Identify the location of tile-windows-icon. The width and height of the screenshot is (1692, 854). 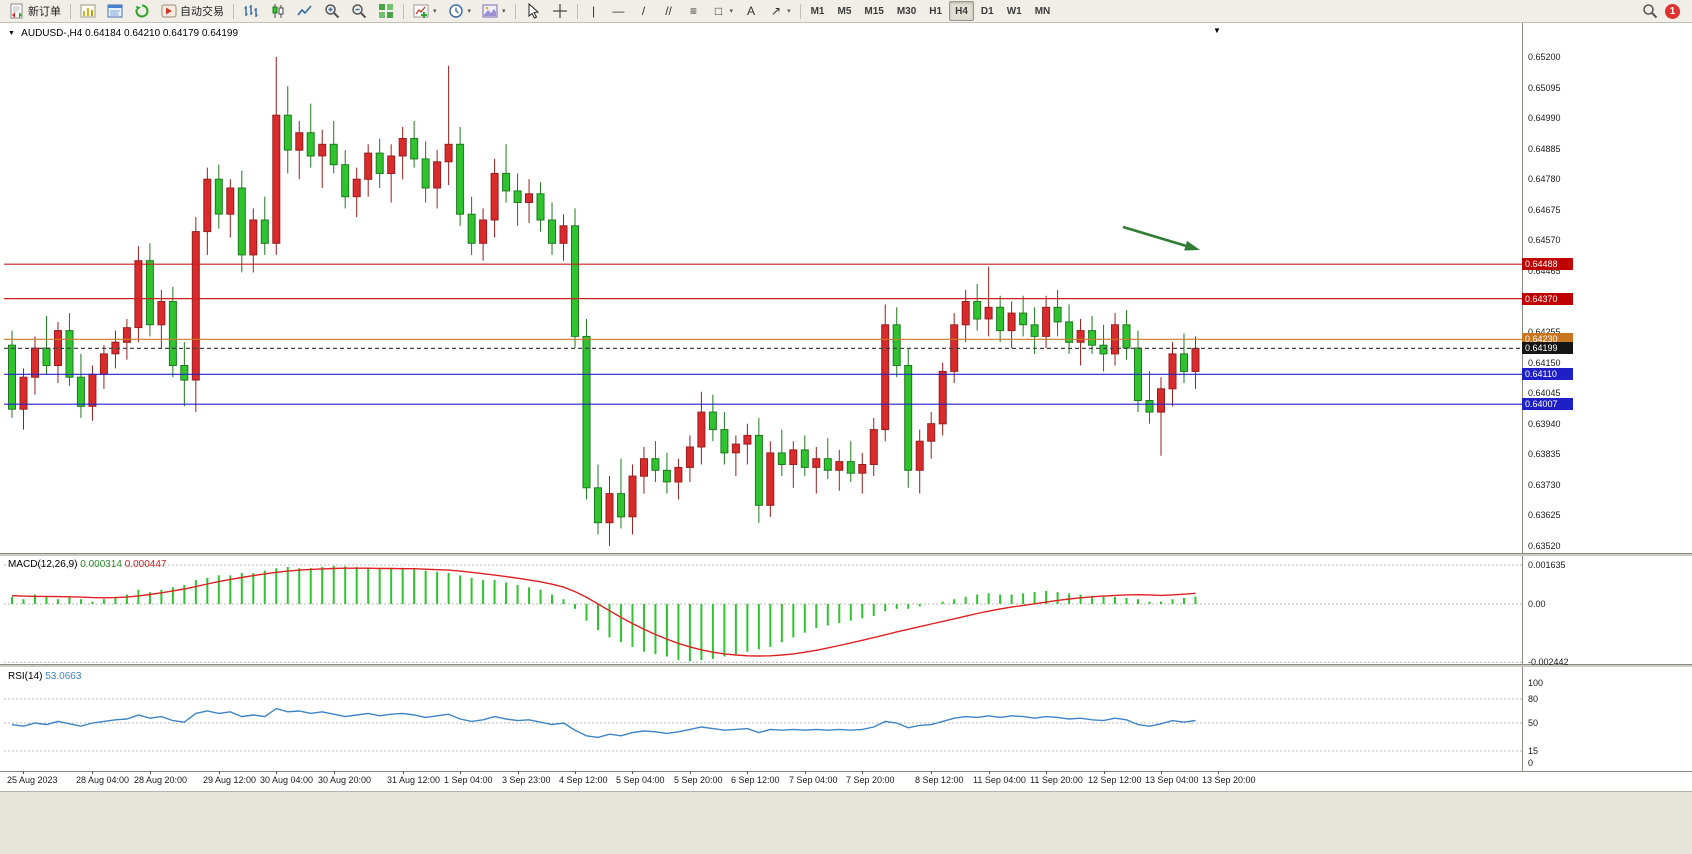
(386, 11).